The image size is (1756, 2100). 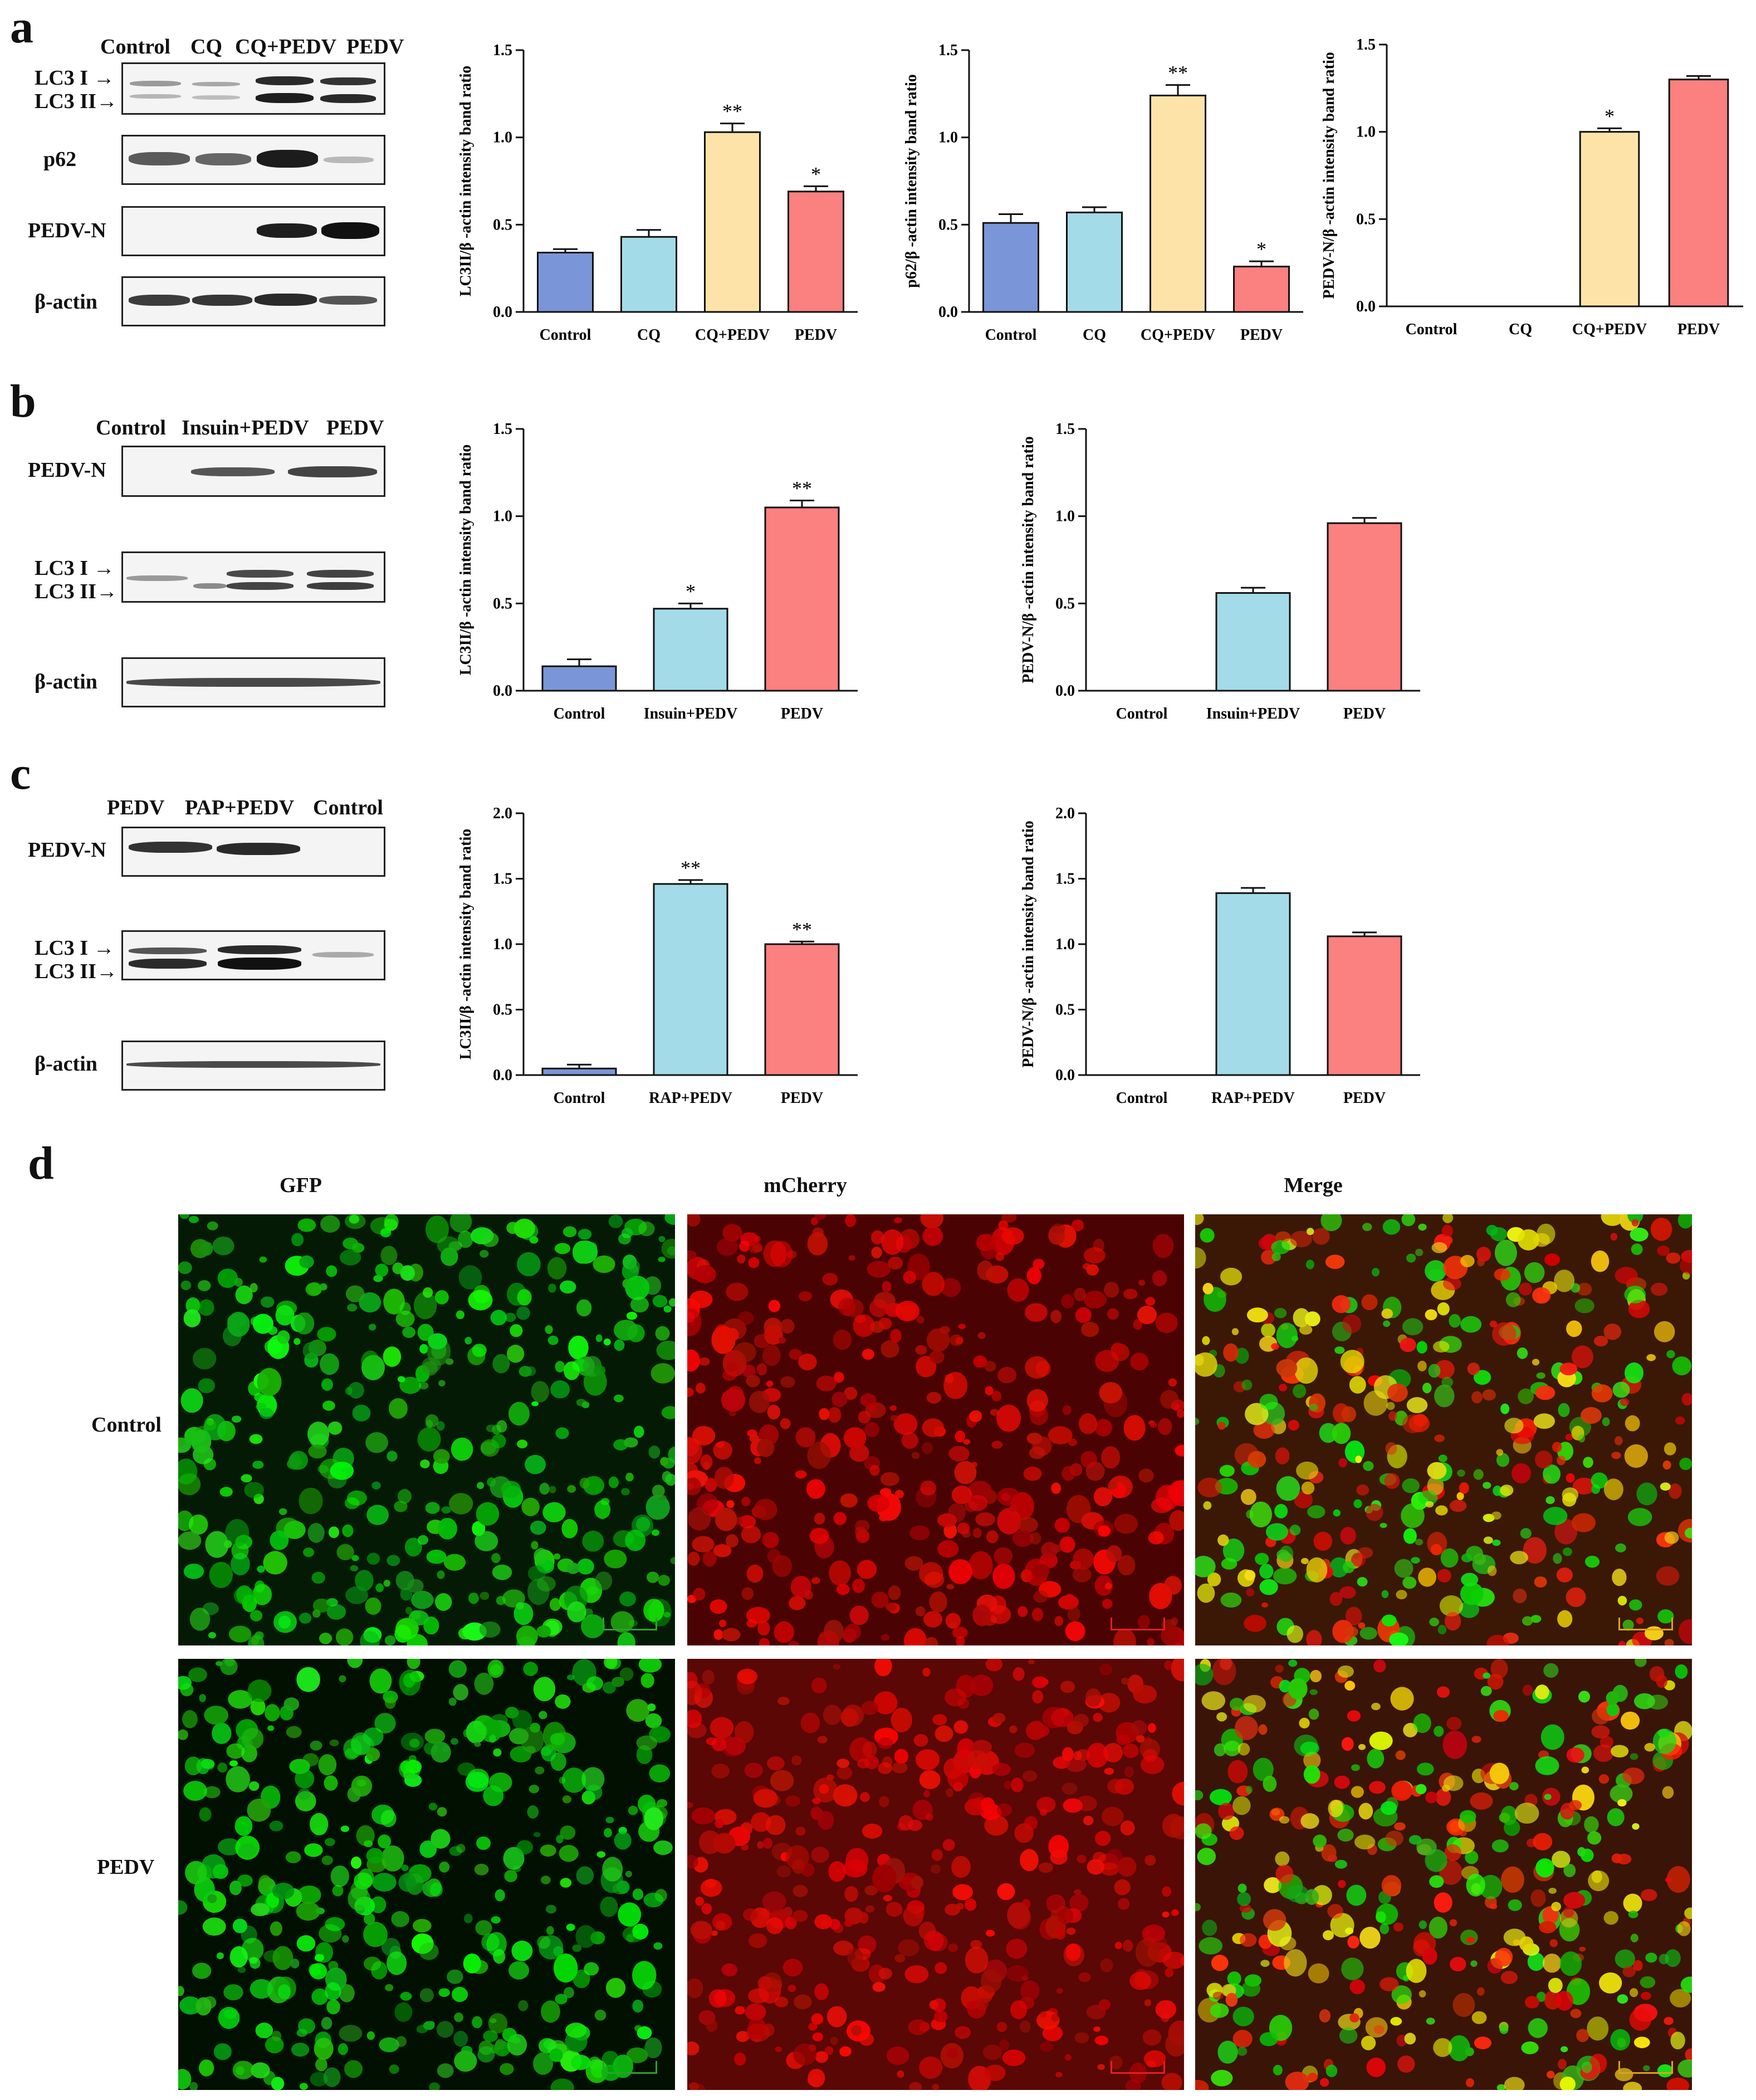 What do you see at coordinates (649, 335) in the screenshot?
I see `x-tick-label: CQ` at bounding box center [649, 335].